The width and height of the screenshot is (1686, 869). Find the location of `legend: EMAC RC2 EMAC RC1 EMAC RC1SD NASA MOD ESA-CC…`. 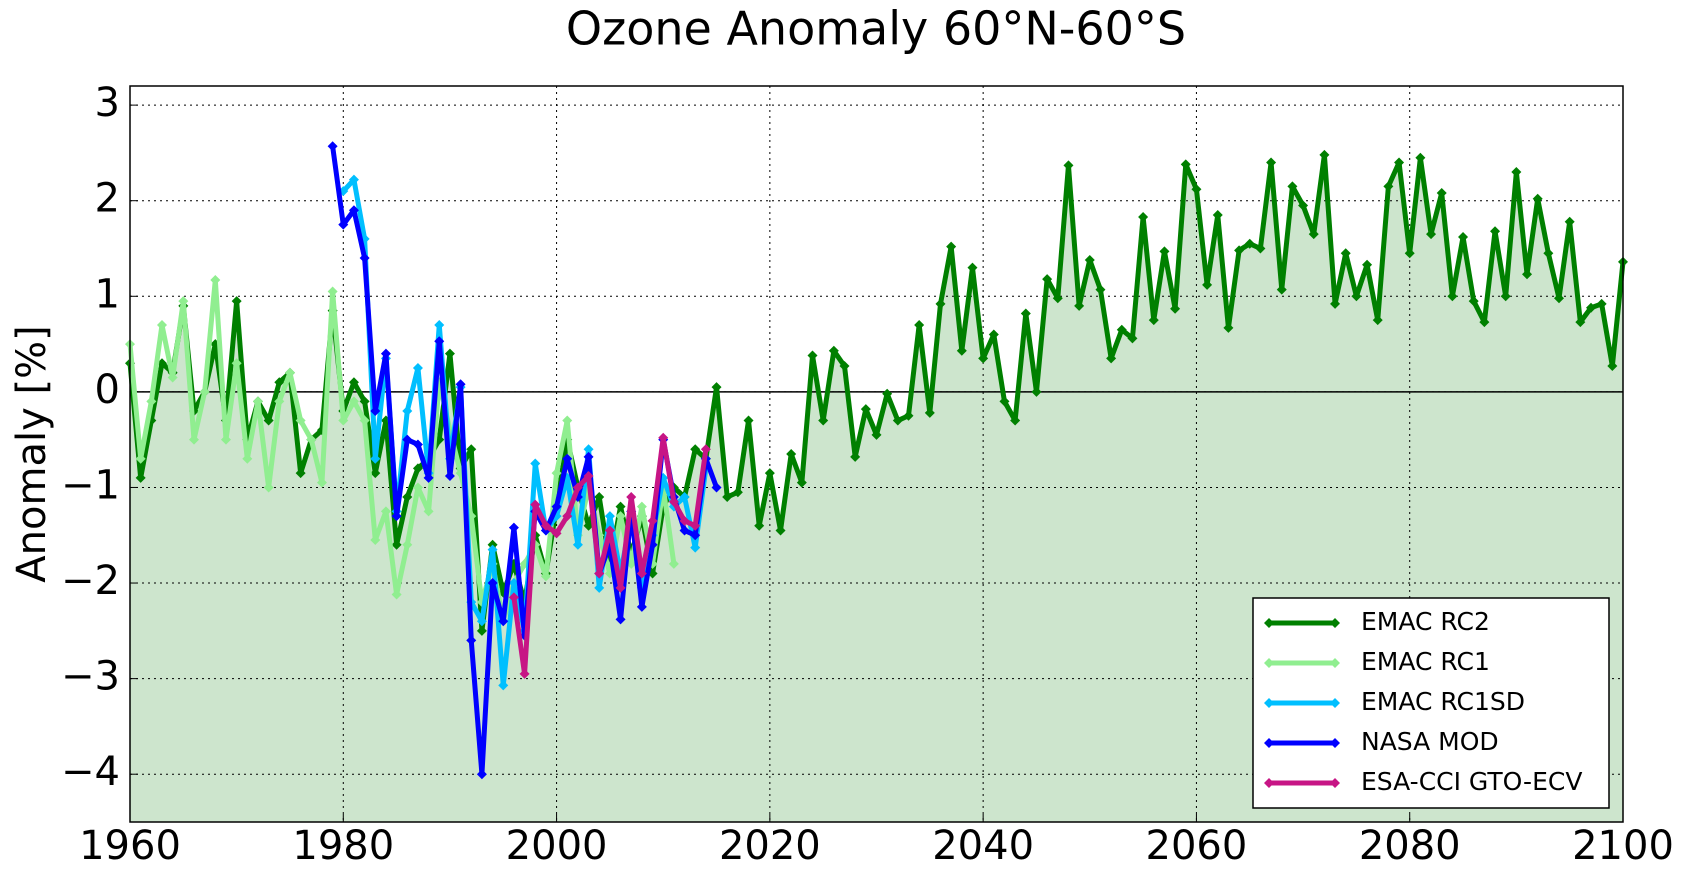

legend: EMAC RC2 EMAC RC1 EMAC RC1SD NASA MOD ESA-CC… is located at coordinates (1431, 703).